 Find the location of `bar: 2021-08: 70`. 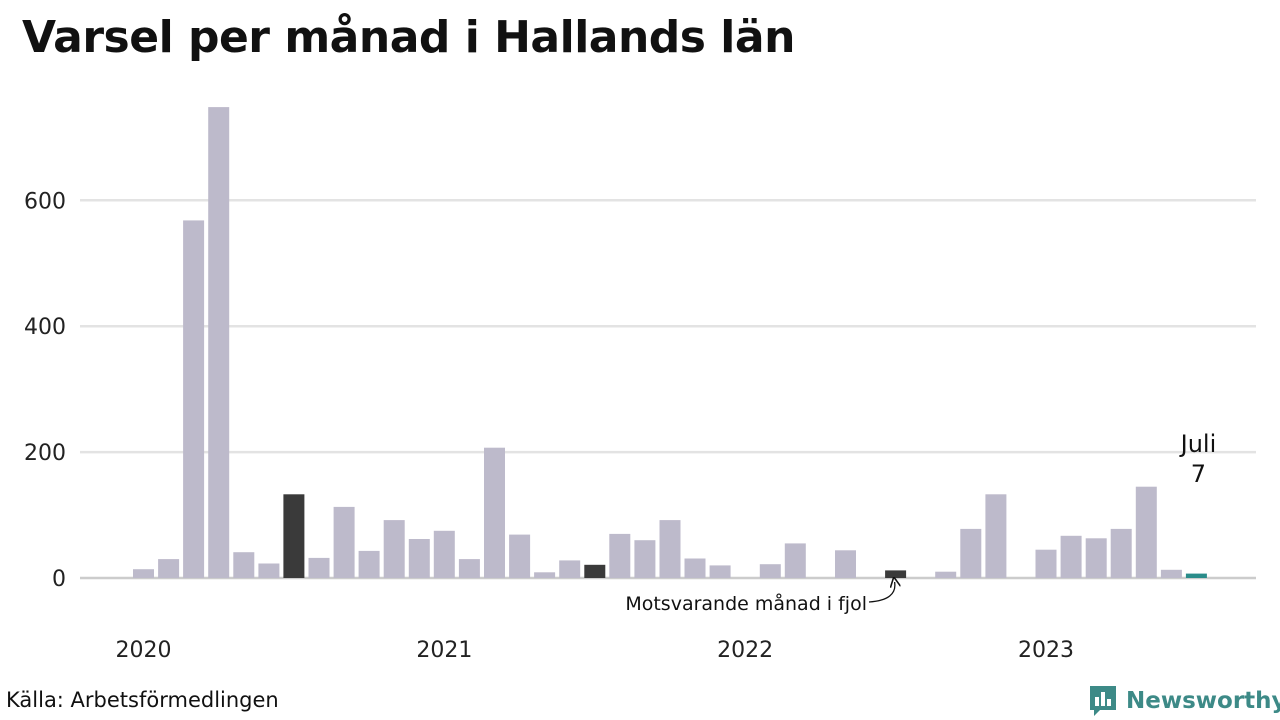

bar: 2021-08: 70 is located at coordinates (620, 555).